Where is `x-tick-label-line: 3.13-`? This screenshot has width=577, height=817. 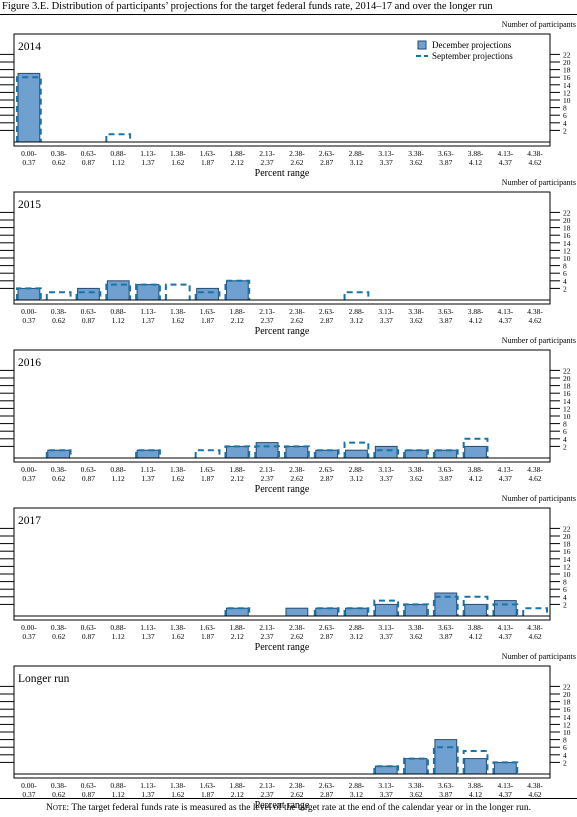
x-tick-label-line: 3.13- is located at coordinates (386, 627).